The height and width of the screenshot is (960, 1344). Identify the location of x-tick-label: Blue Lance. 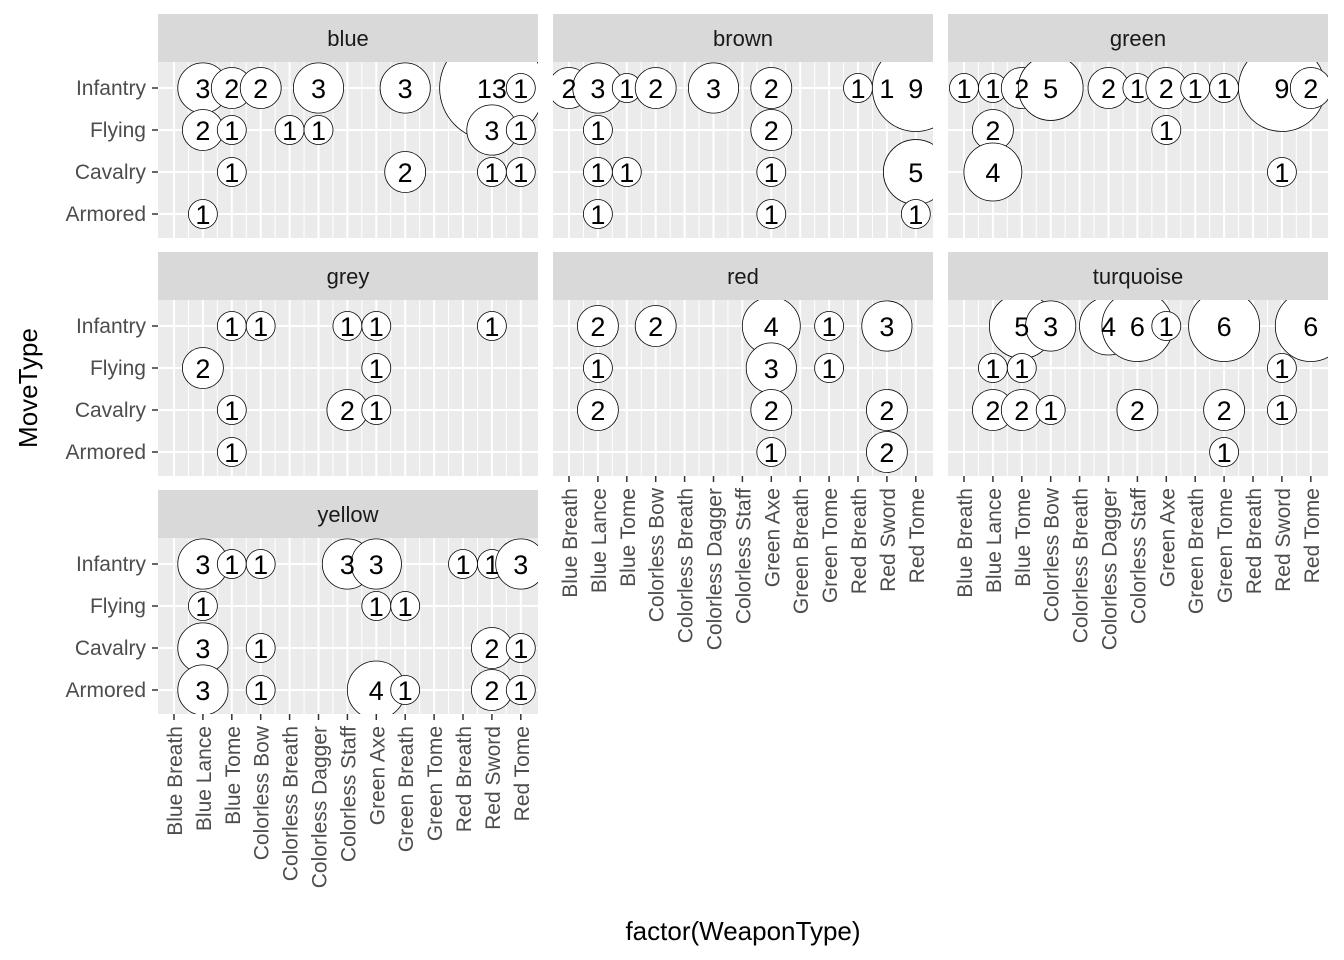
(204, 778).